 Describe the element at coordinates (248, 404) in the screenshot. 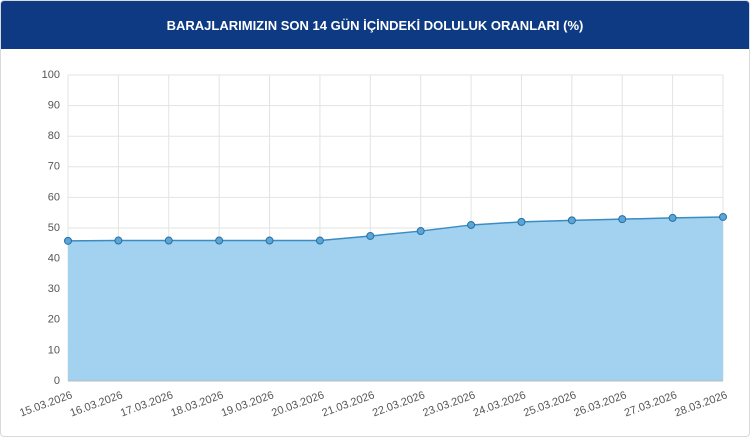

I see `x-tick-label: 19.03.2026` at that location.